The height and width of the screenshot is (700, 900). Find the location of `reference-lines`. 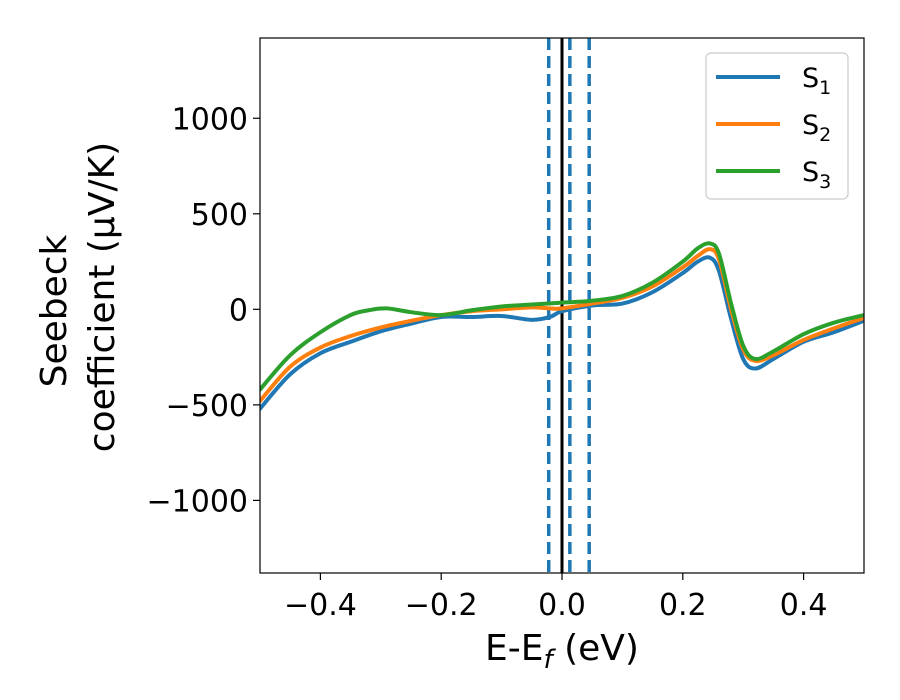

reference-lines is located at coordinates (568, 305).